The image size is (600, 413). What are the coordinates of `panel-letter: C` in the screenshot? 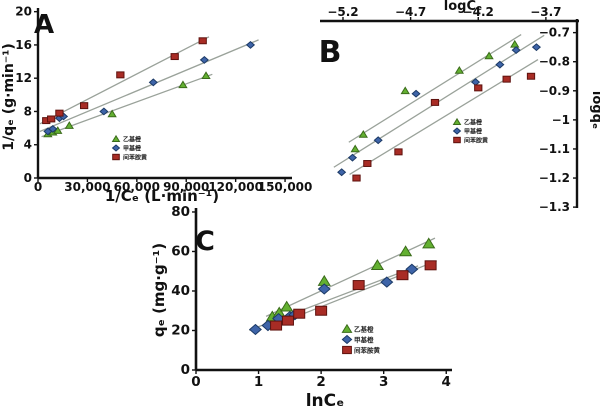 It's located at (205, 241).